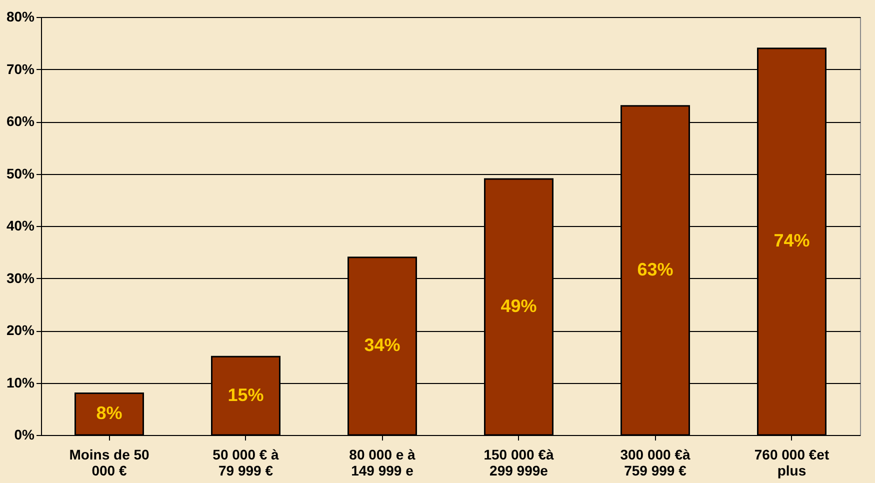  Describe the element at coordinates (21, 278) in the screenshot. I see `y-tick-label: 30%` at that location.